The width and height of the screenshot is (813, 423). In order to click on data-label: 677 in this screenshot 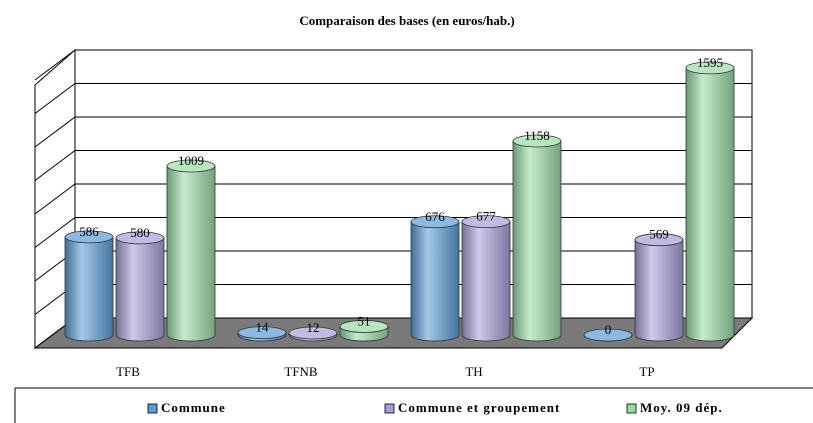, I will do `click(486, 216)`.